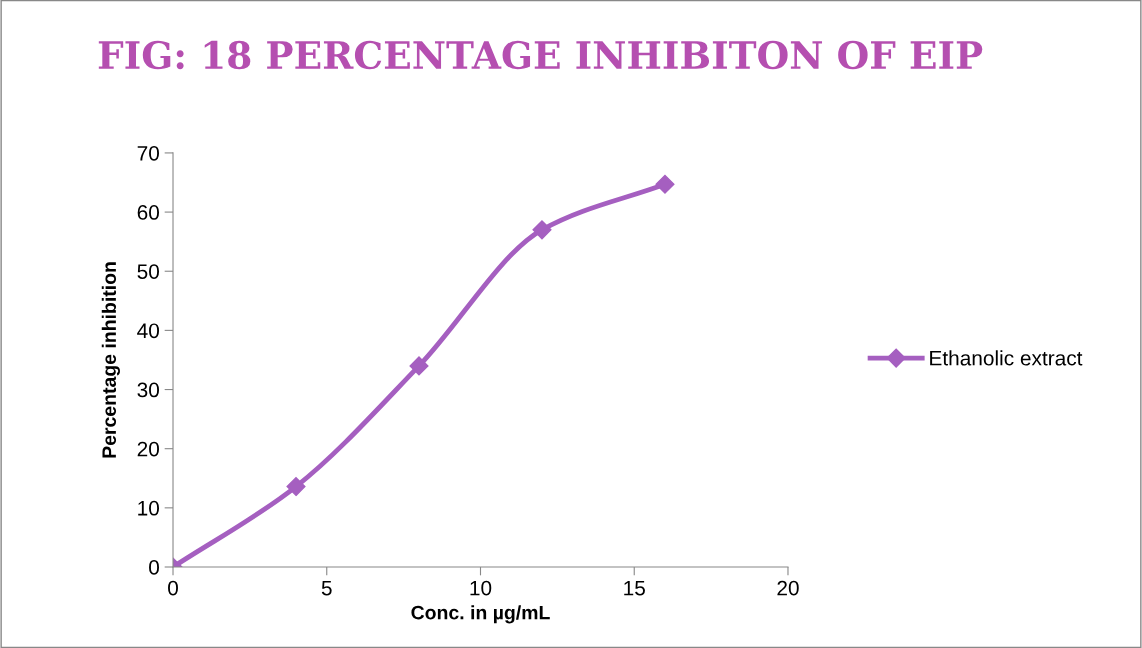  I want to click on x-tick-label: 20, so click(788, 588).